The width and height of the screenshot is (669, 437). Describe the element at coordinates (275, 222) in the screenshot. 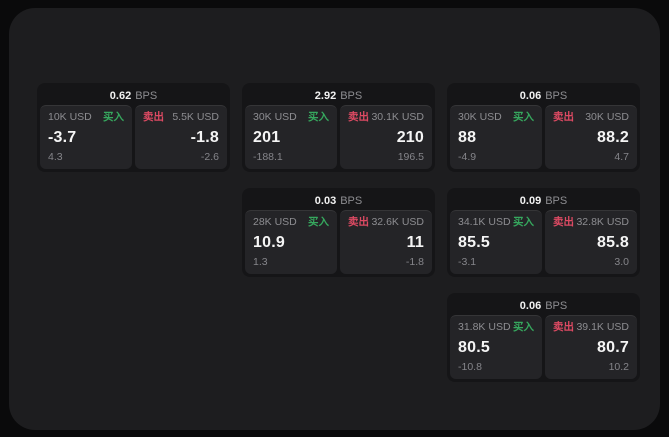

I see `buy-size-label: 28K USD` at that location.